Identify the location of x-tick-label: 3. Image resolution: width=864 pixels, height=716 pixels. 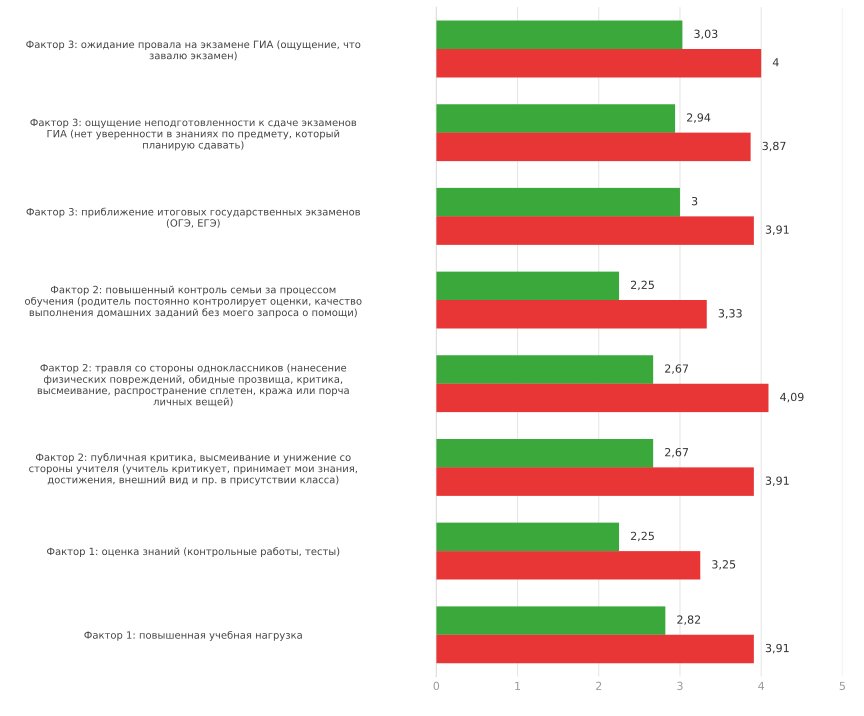
(680, 686).